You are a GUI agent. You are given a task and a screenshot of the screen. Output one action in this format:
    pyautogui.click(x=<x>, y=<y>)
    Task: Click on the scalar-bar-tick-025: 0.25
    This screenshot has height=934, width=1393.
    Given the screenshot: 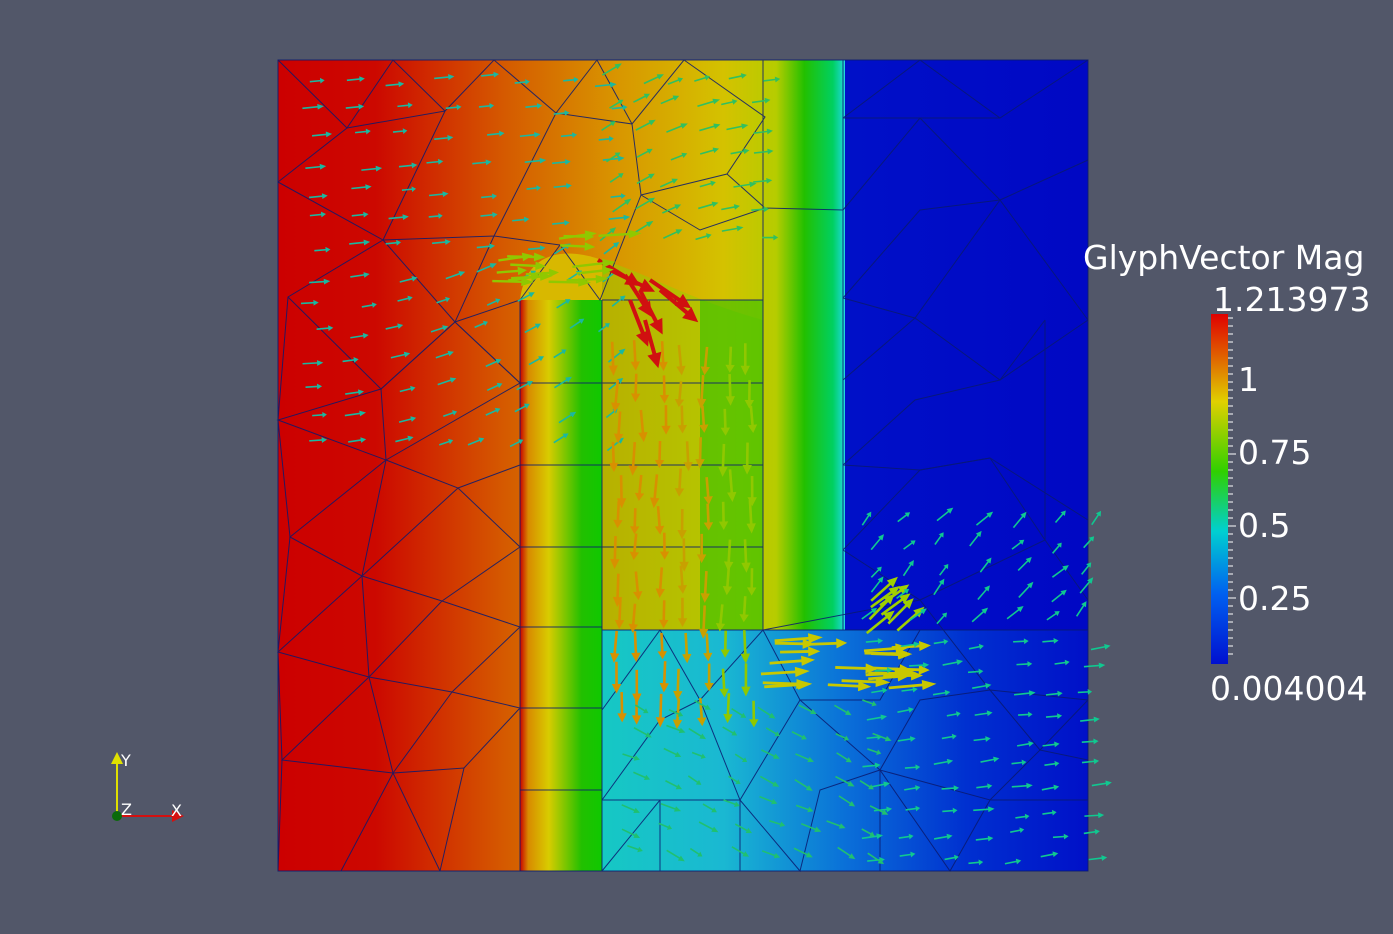 What is the action you would take?
    pyautogui.click(x=1274, y=598)
    